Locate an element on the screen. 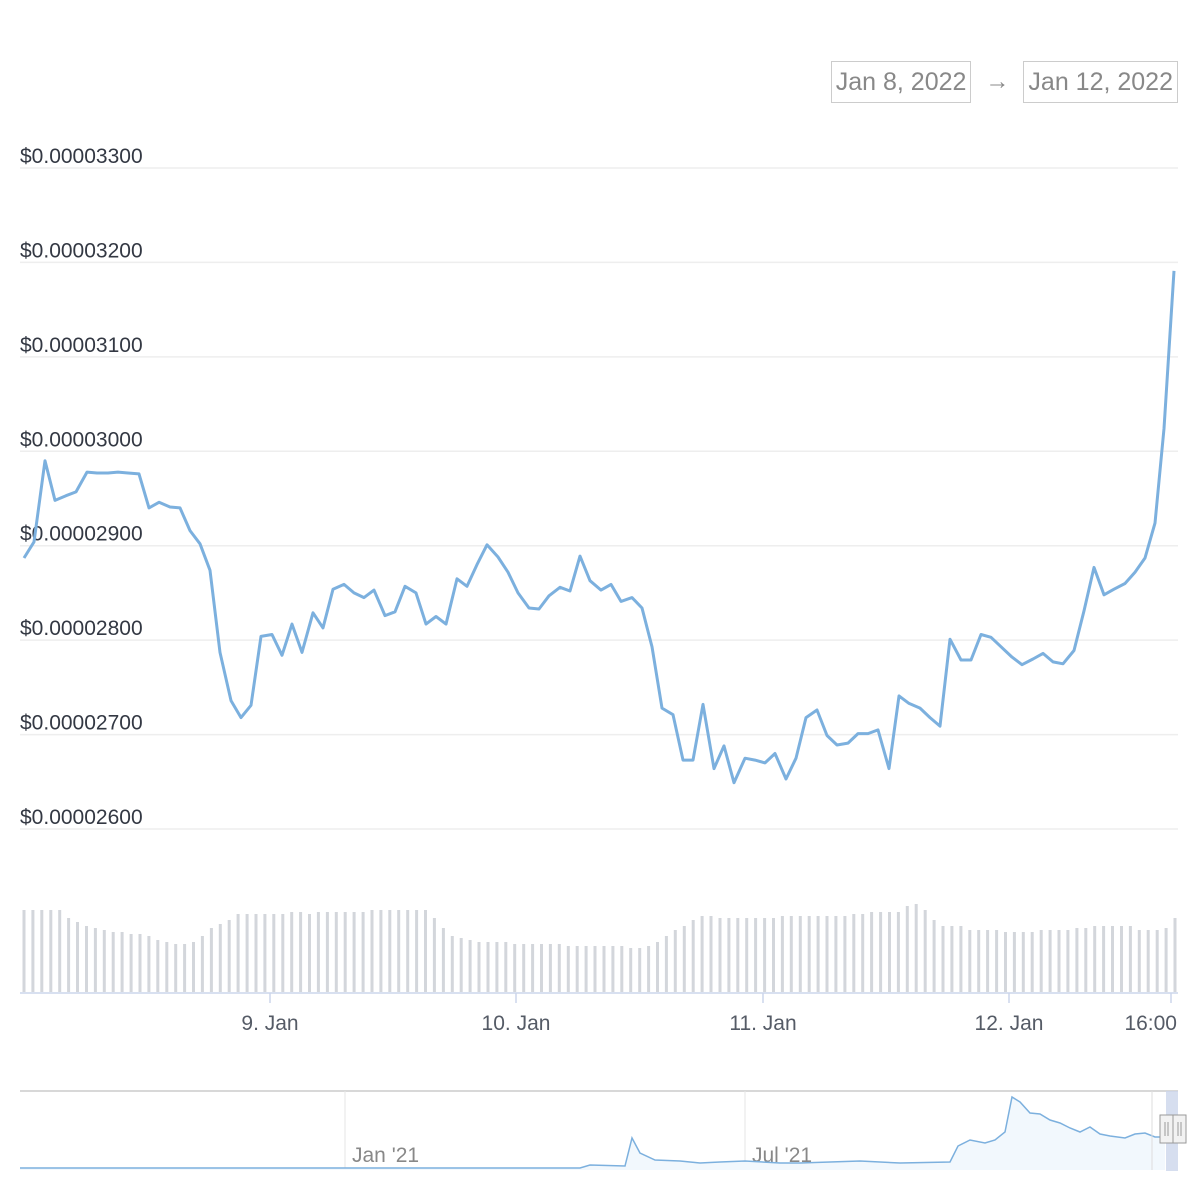  navigator-handle-left is located at coordinates (1166, 1129).